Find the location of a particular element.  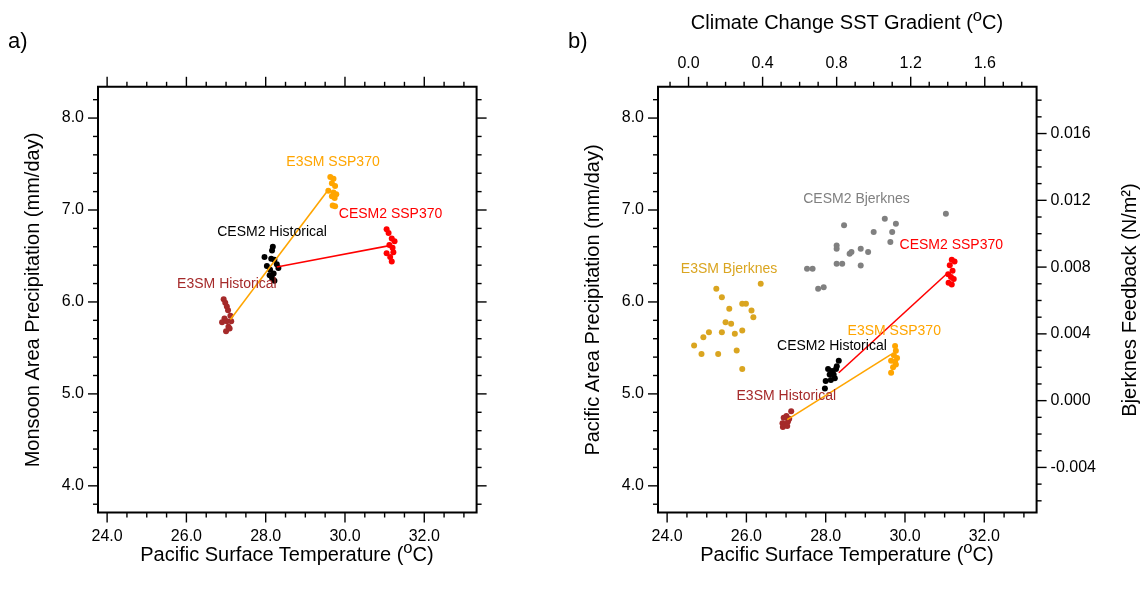

x-axis-title: Climate Change SST Gradient ($^{o}$C) is located at coordinates (847, 19).